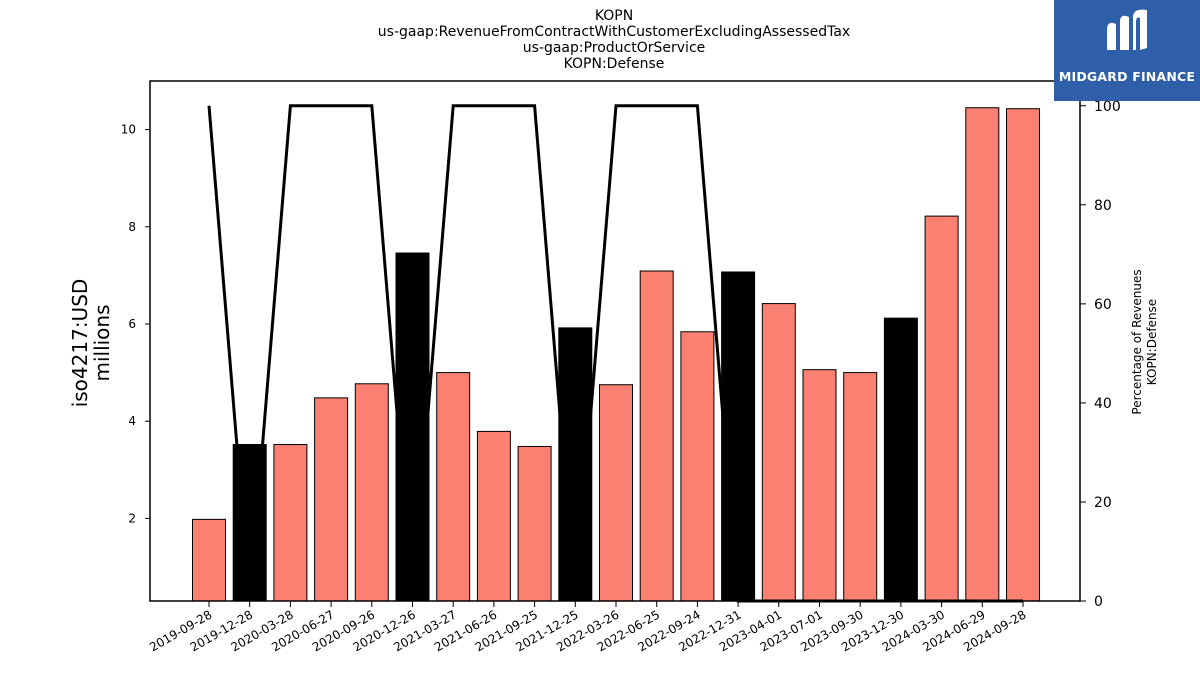 The width and height of the screenshot is (1200, 675). What do you see at coordinates (1103, 305) in the screenshot?
I see `y2-tick-label: 60` at bounding box center [1103, 305].